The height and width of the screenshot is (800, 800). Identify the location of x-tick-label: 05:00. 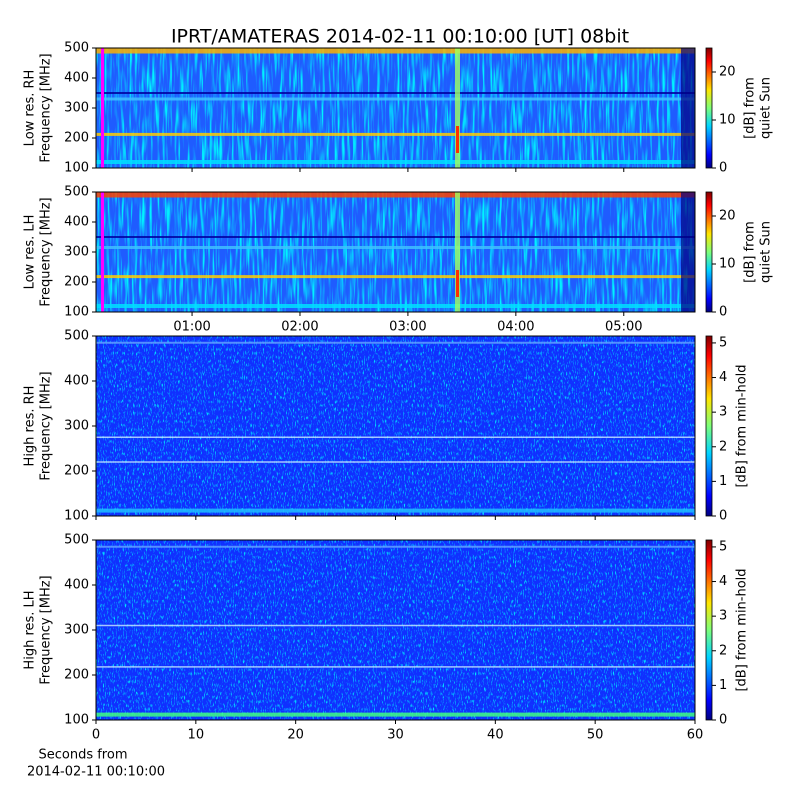
(623, 327).